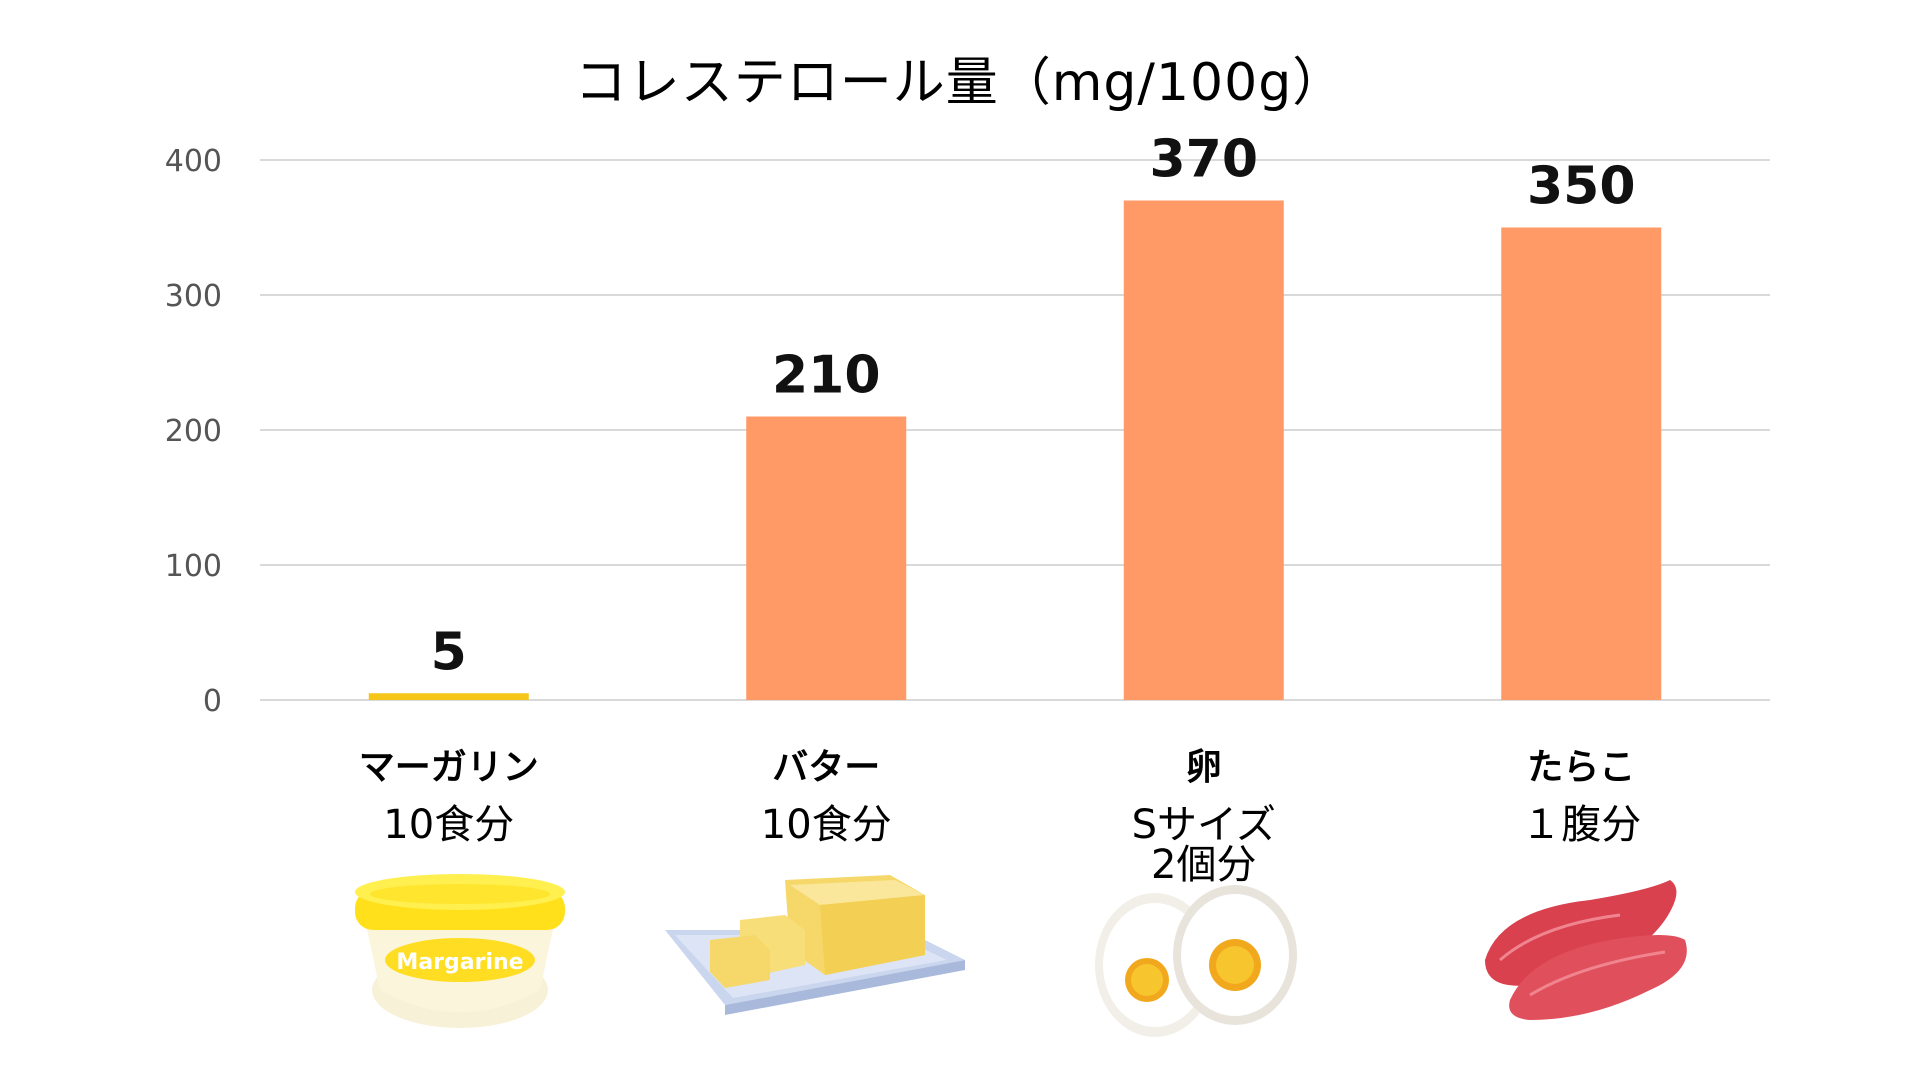 This screenshot has width=1920, height=1080. I want to click on category-label-egg: 卵, so click(1203, 767).